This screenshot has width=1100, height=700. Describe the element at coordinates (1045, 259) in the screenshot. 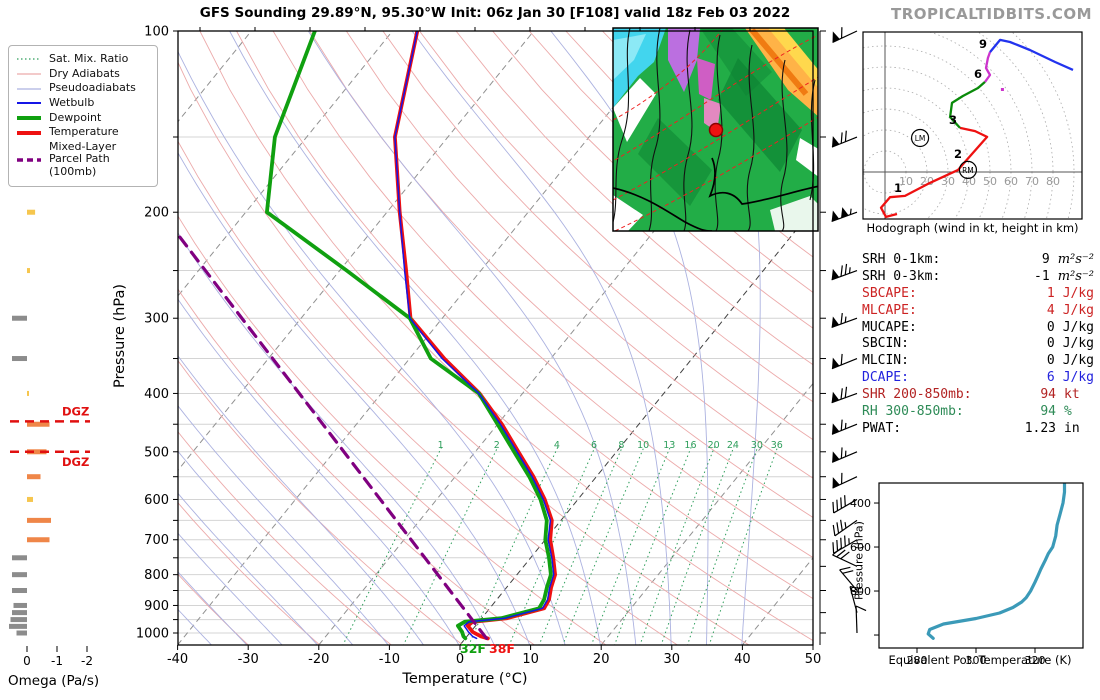

I see `index-value: 9` at that location.